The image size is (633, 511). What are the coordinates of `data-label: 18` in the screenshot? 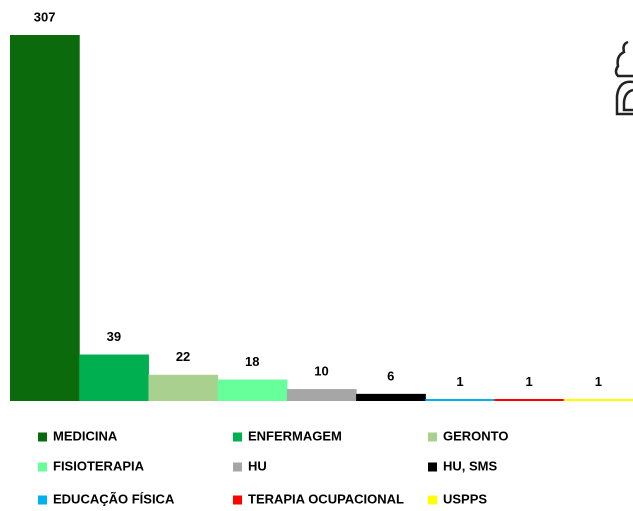 It's located at (252, 361).